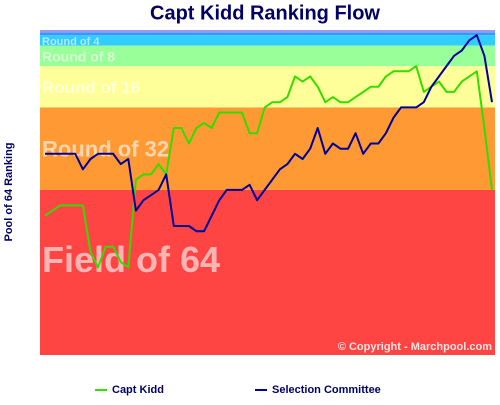 Image resolution: width=500 pixels, height=405 pixels. Describe the element at coordinates (326, 390) in the screenshot. I see `legend-label: Selection Committee` at that location.